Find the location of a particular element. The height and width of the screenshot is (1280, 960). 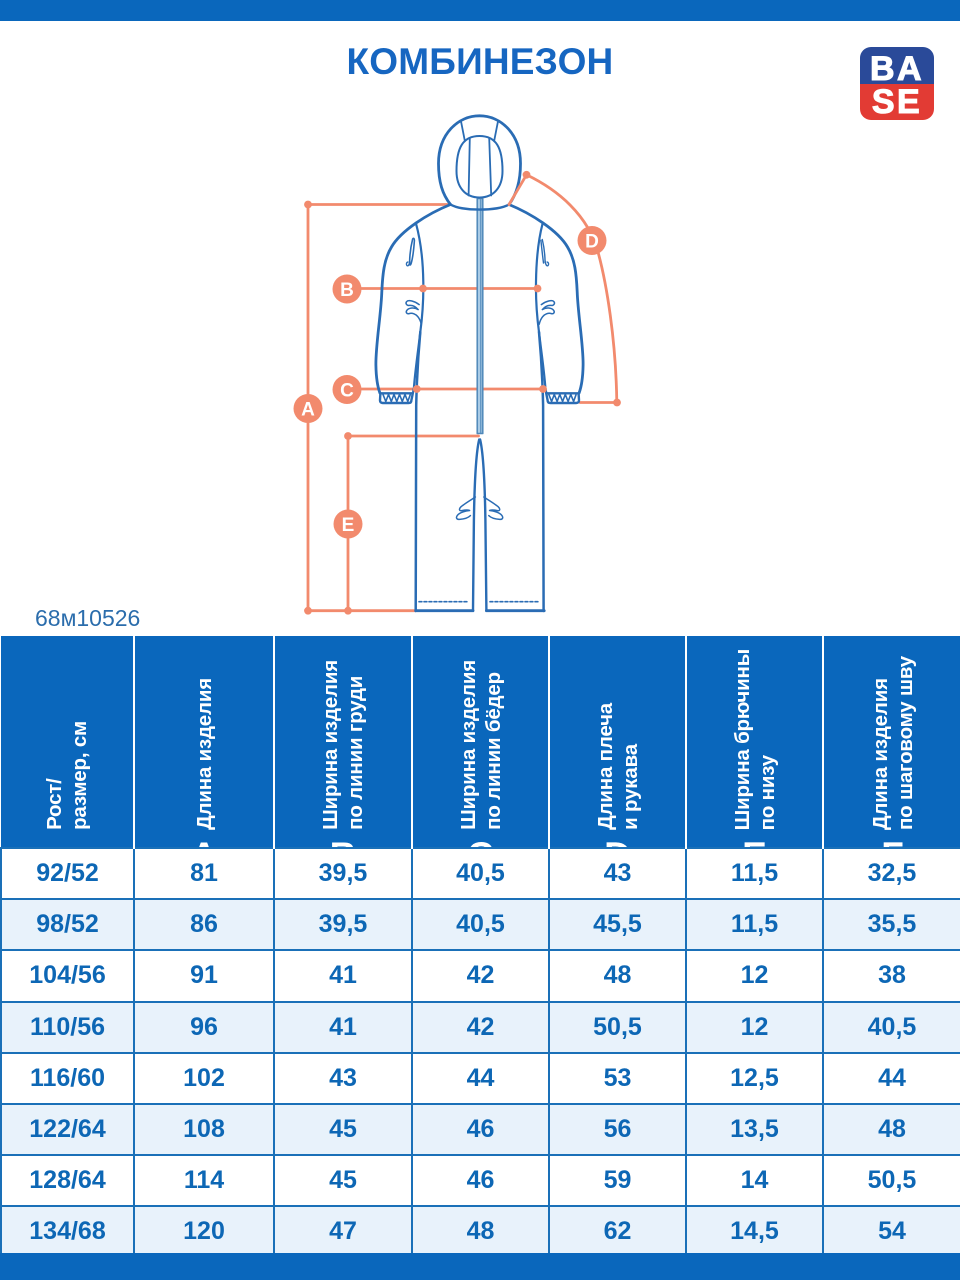

svg-text: E is located at coordinates (348, 525).